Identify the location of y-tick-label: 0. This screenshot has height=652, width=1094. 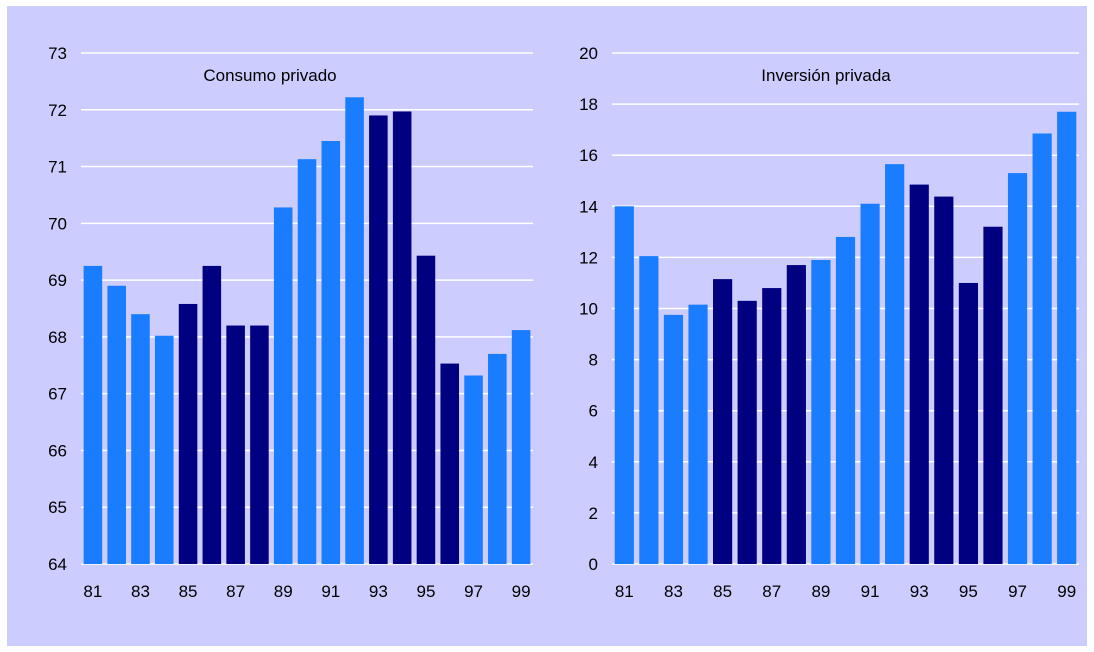
(593, 564).